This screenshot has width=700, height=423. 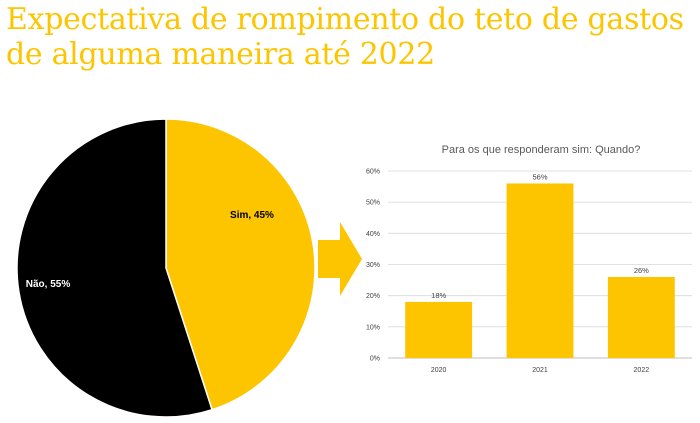 What do you see at coordinates (438, 295) in the screenshot?
I see `data-label: 18%` at bounding box center [438, 295].